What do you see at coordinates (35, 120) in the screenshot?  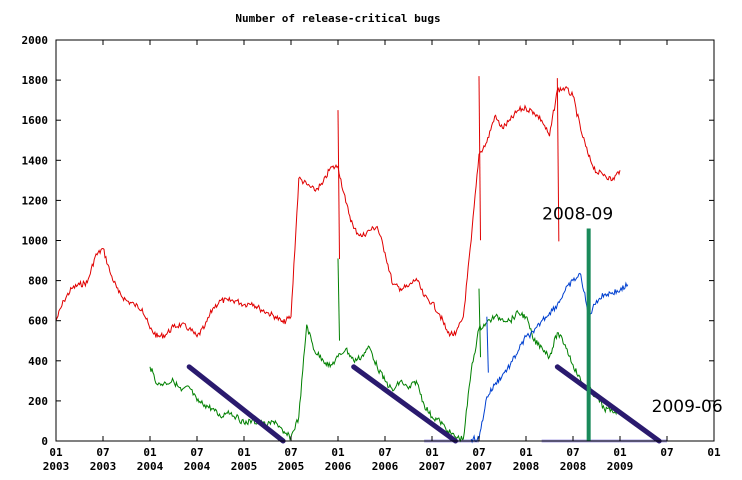 I see `y-tick-label: 1600` at bounding box center [35, 120].